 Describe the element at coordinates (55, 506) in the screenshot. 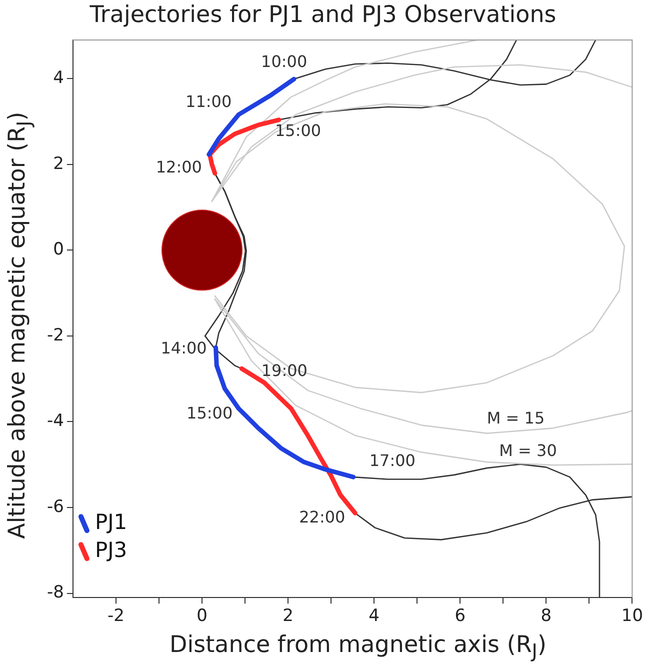

I see `y-tick-label: -6` at that location.